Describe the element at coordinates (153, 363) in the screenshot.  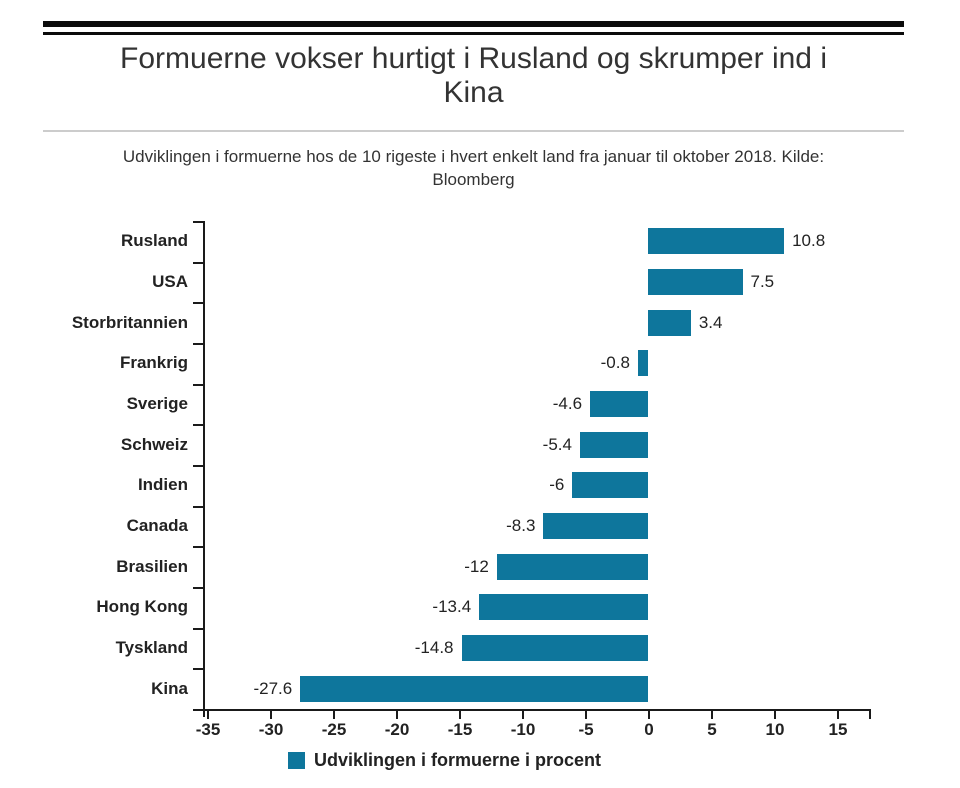
I see `category-label: Frankrig` at that location.